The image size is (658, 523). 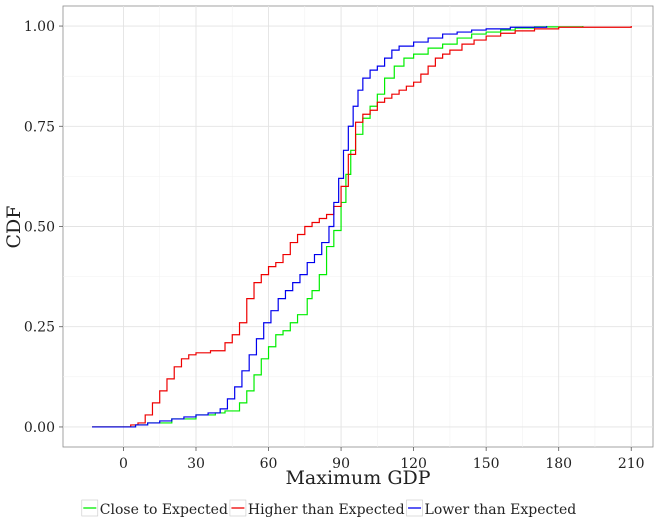 What do you see at coordinates (558, 464) in the screenshot?
I see `x-tick-label: 180` at bounding box center [558, 464].